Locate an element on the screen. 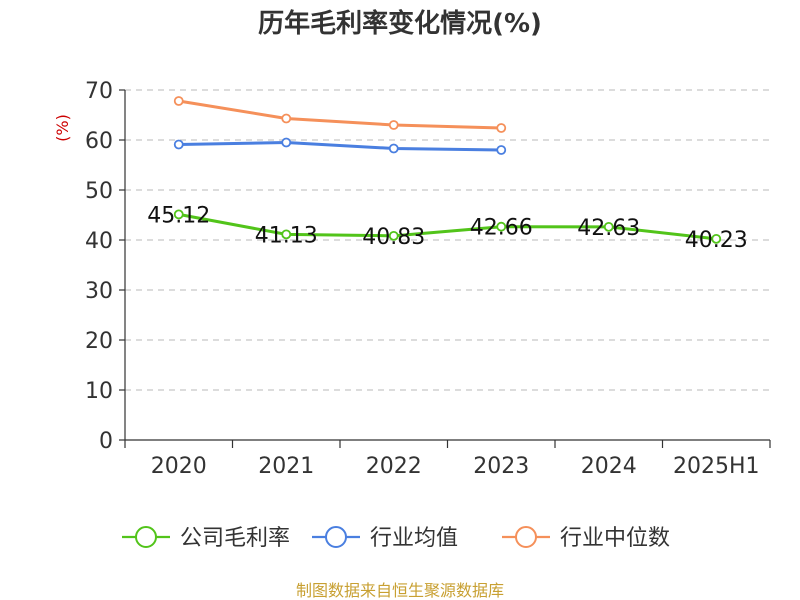  legend-label: 行业均值 is located at coordinates (414, 538).